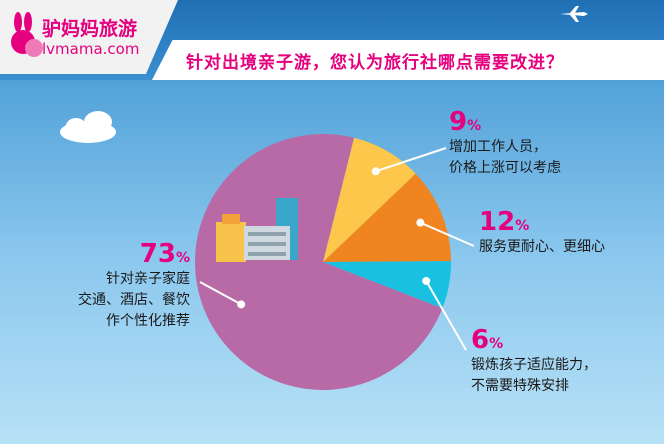 The width and height of the screenshot is (664, 444). Describe the element at coordinates (375, 63) in the screenshot. I see `chart-title: 针对出境亲子游，您认为旅行社哪点需要改进？` at that location.